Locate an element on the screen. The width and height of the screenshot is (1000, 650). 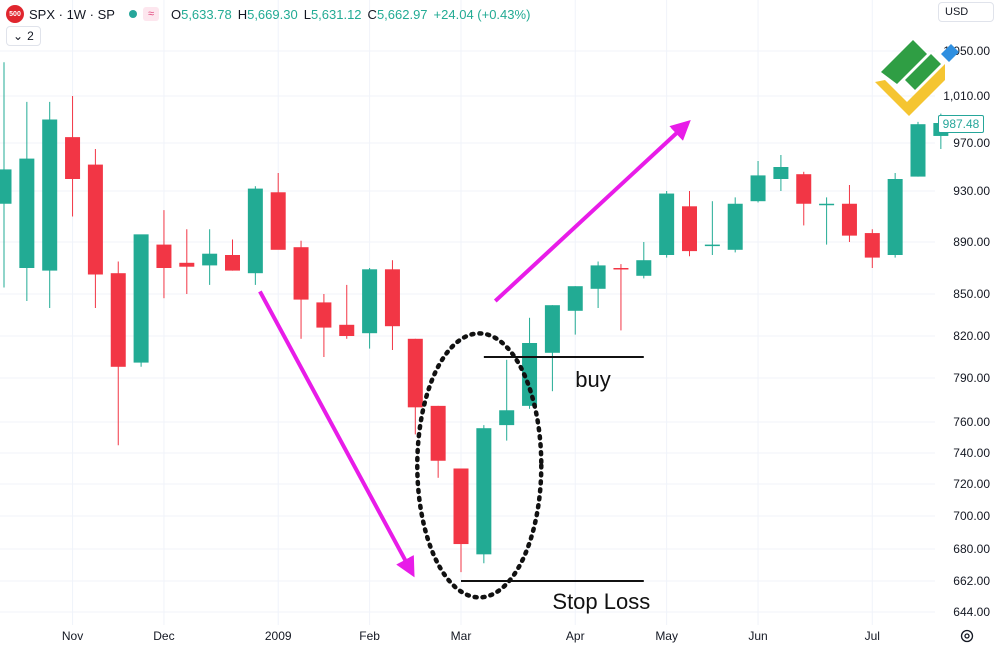
price-tick-label: 850.00 is located at coordinates (971, 294).